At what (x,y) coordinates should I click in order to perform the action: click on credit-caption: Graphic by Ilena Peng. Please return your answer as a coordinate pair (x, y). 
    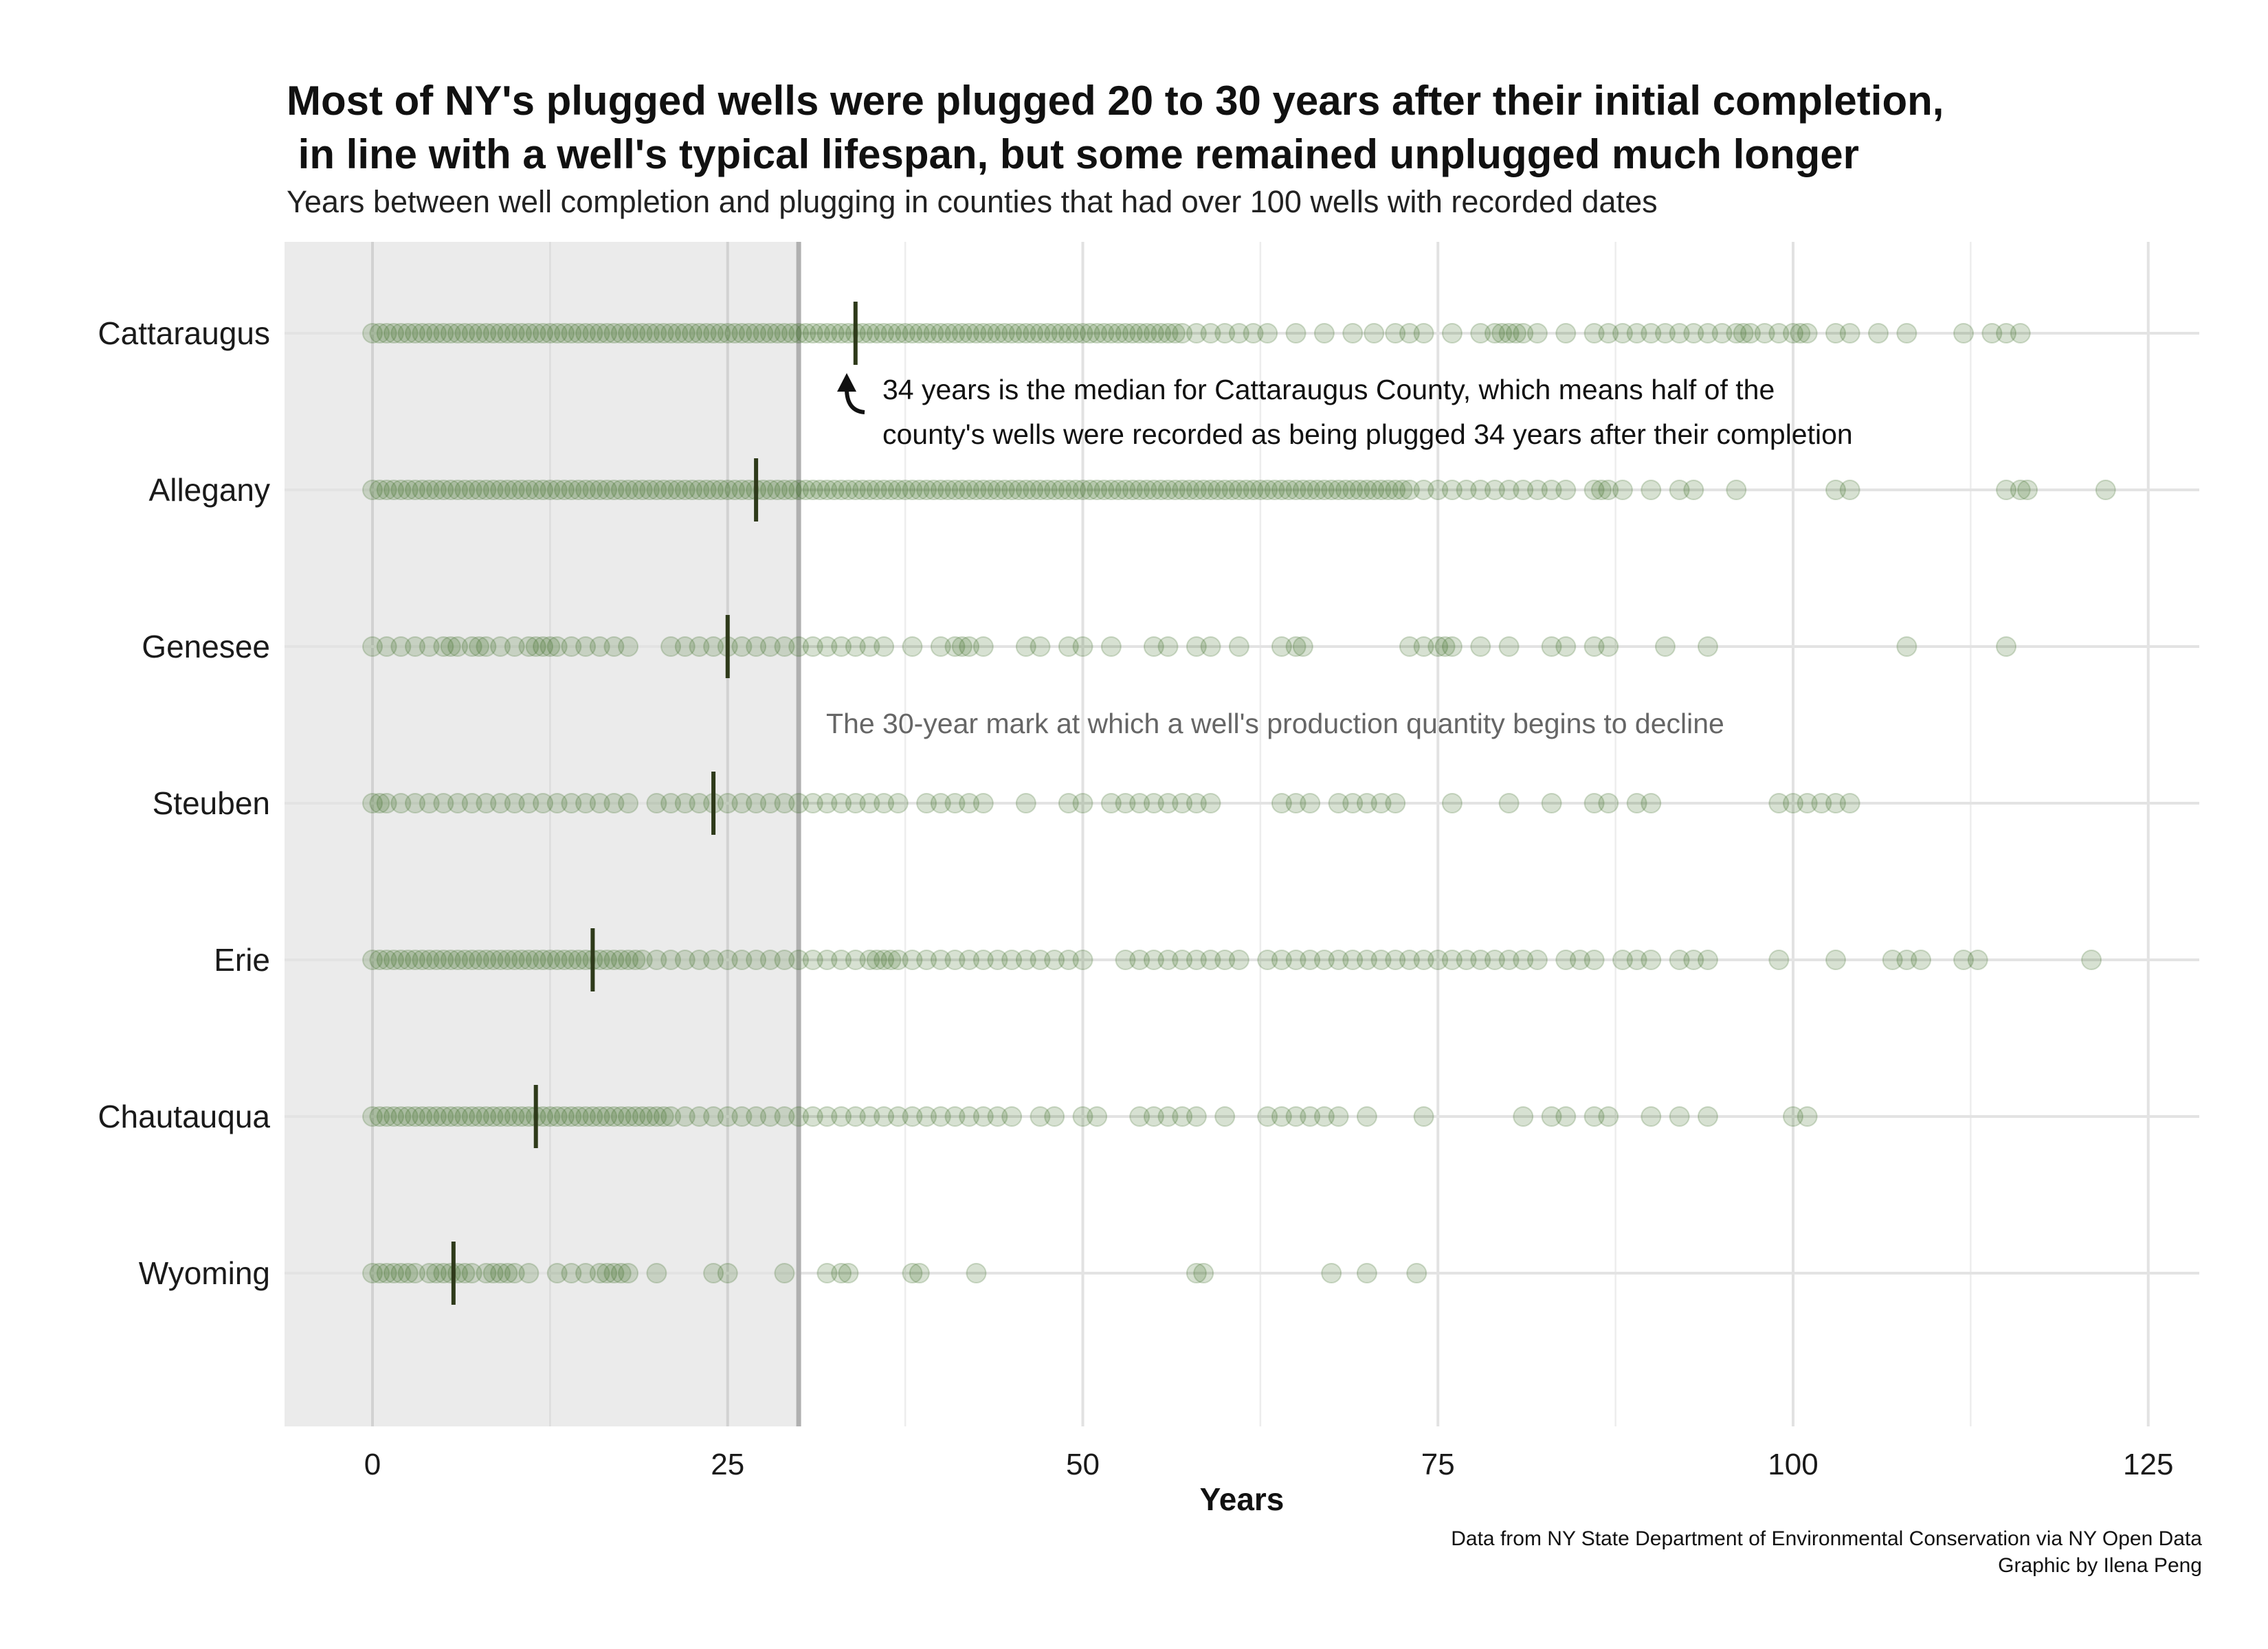
    Looking at the image, I should click on (2100, 1565).